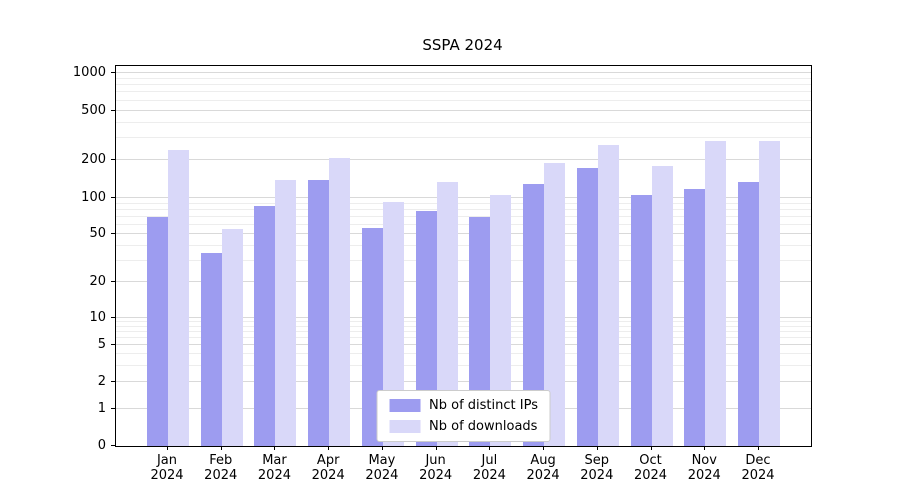 Image resolution: width=900 pixels, height=500 pixels. Describe the element at coordinates (704, 468) in the screenshot. I see `x-tick-label: Nov 2024` at that location.